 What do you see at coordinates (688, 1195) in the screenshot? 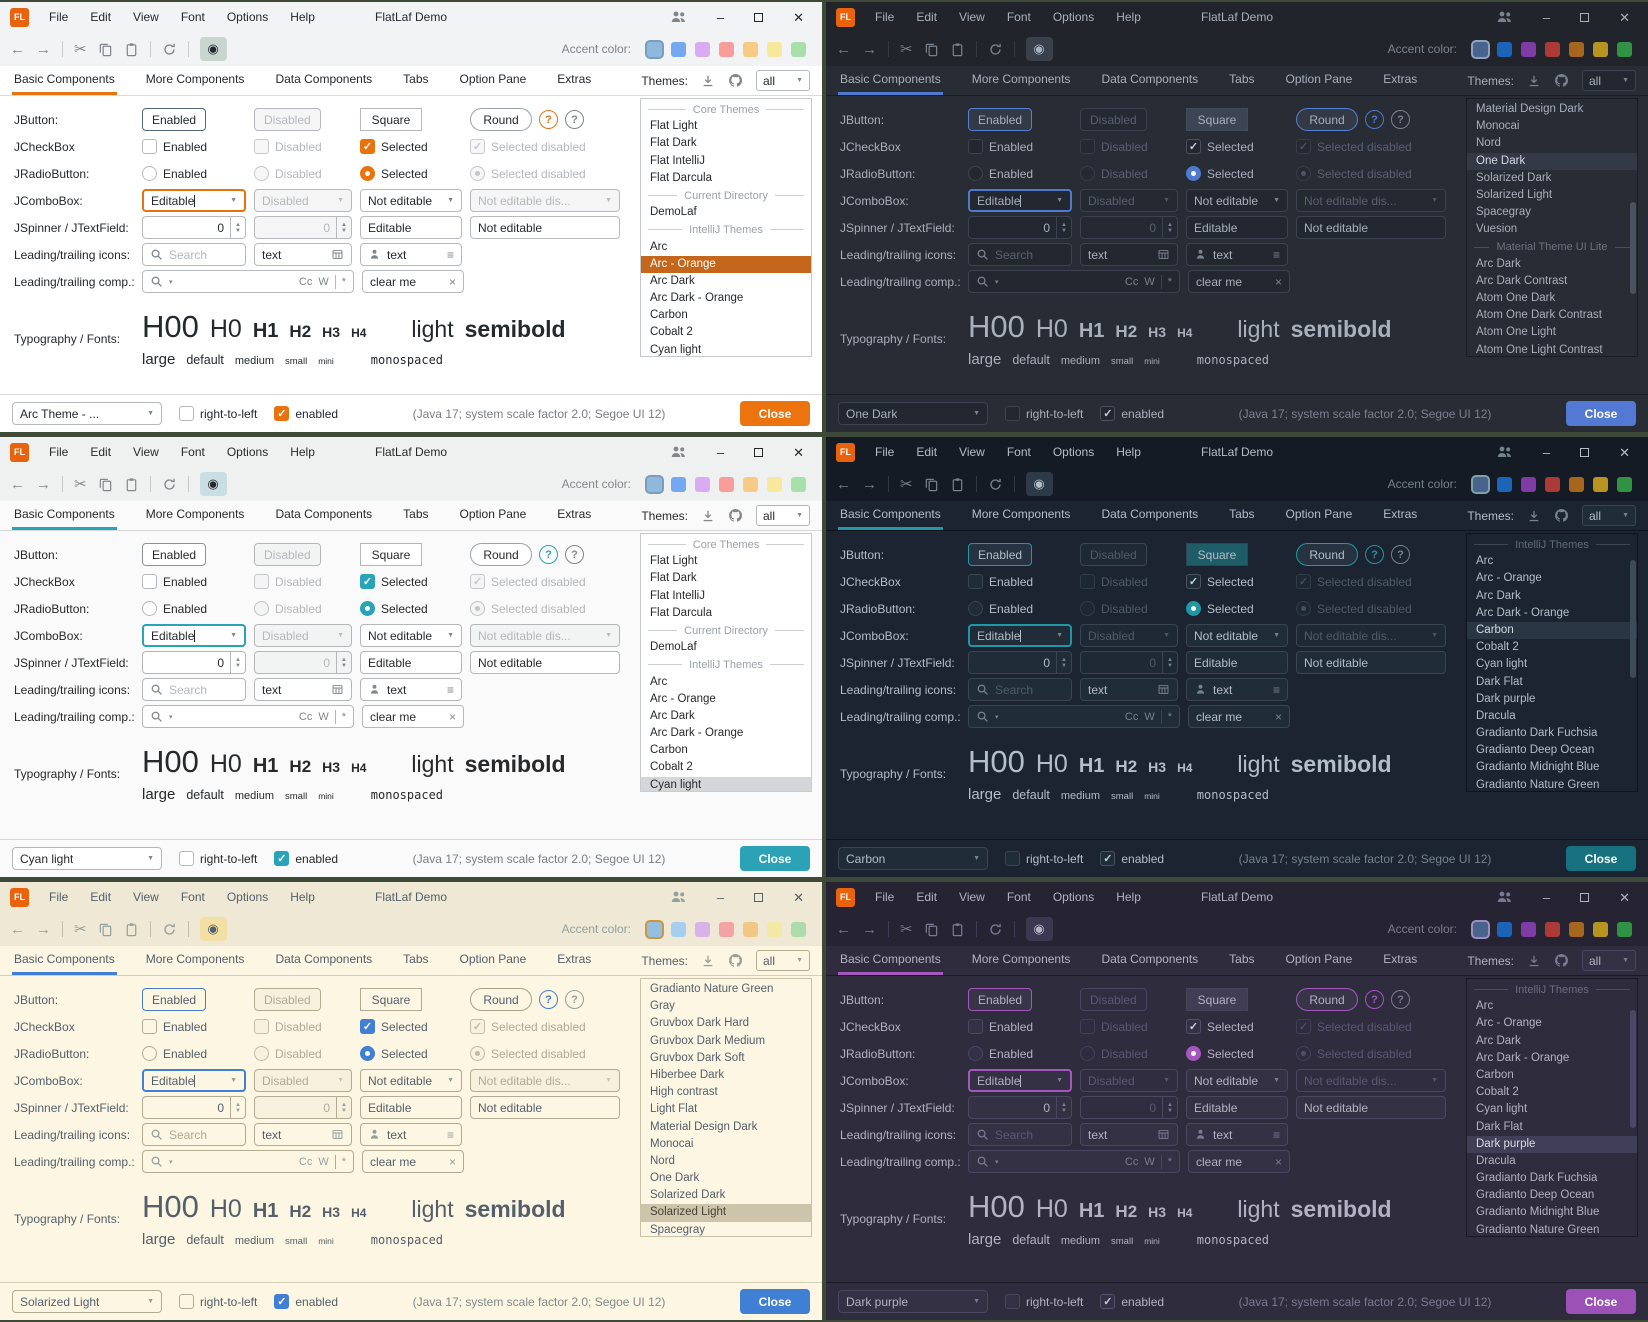
I see `theme-item: Solarized Dark` at bounding box center [688, 1195].